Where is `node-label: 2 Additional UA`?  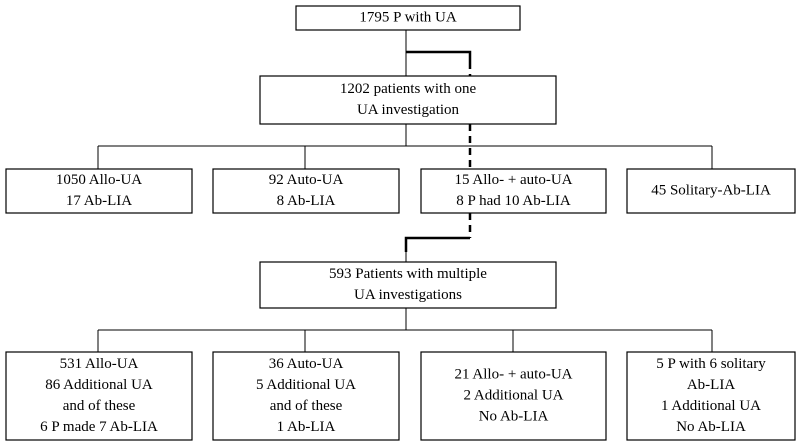
node-label: 2 Additional UA is located at coordinates (514, 395).